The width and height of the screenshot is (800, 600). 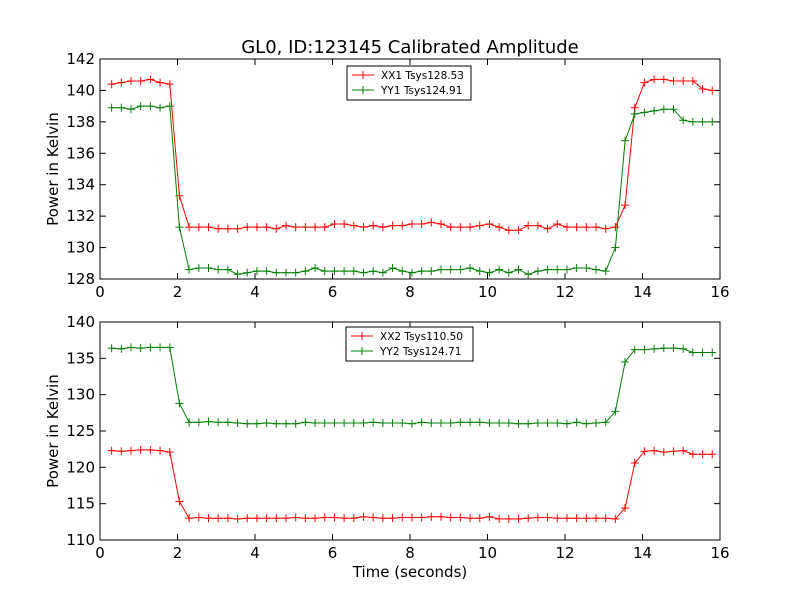 I want to click on bottom-y-tick-label: 125, so click(x=80, y=431).